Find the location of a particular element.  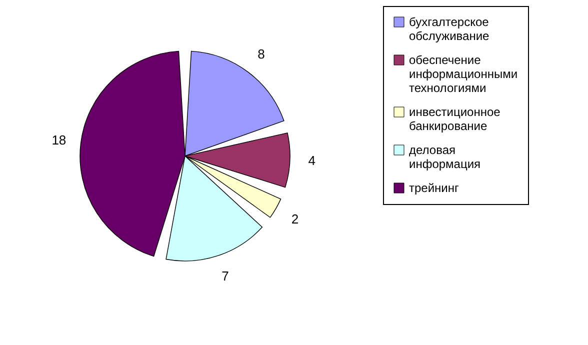

data-label: 4 is located at coordinates (312, 160).